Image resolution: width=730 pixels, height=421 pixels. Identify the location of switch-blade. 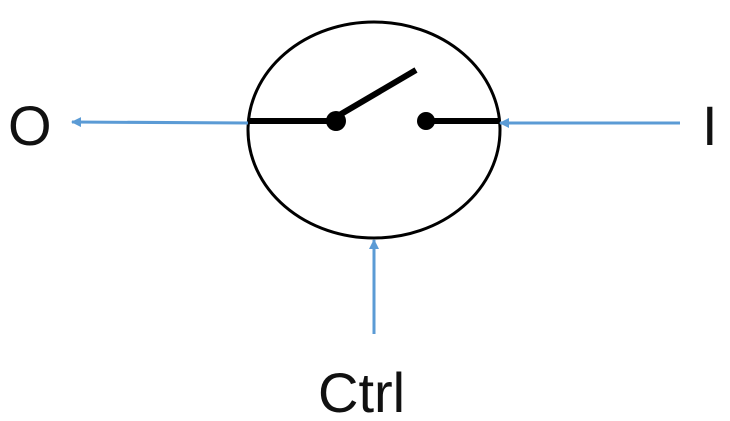
(376, 93).